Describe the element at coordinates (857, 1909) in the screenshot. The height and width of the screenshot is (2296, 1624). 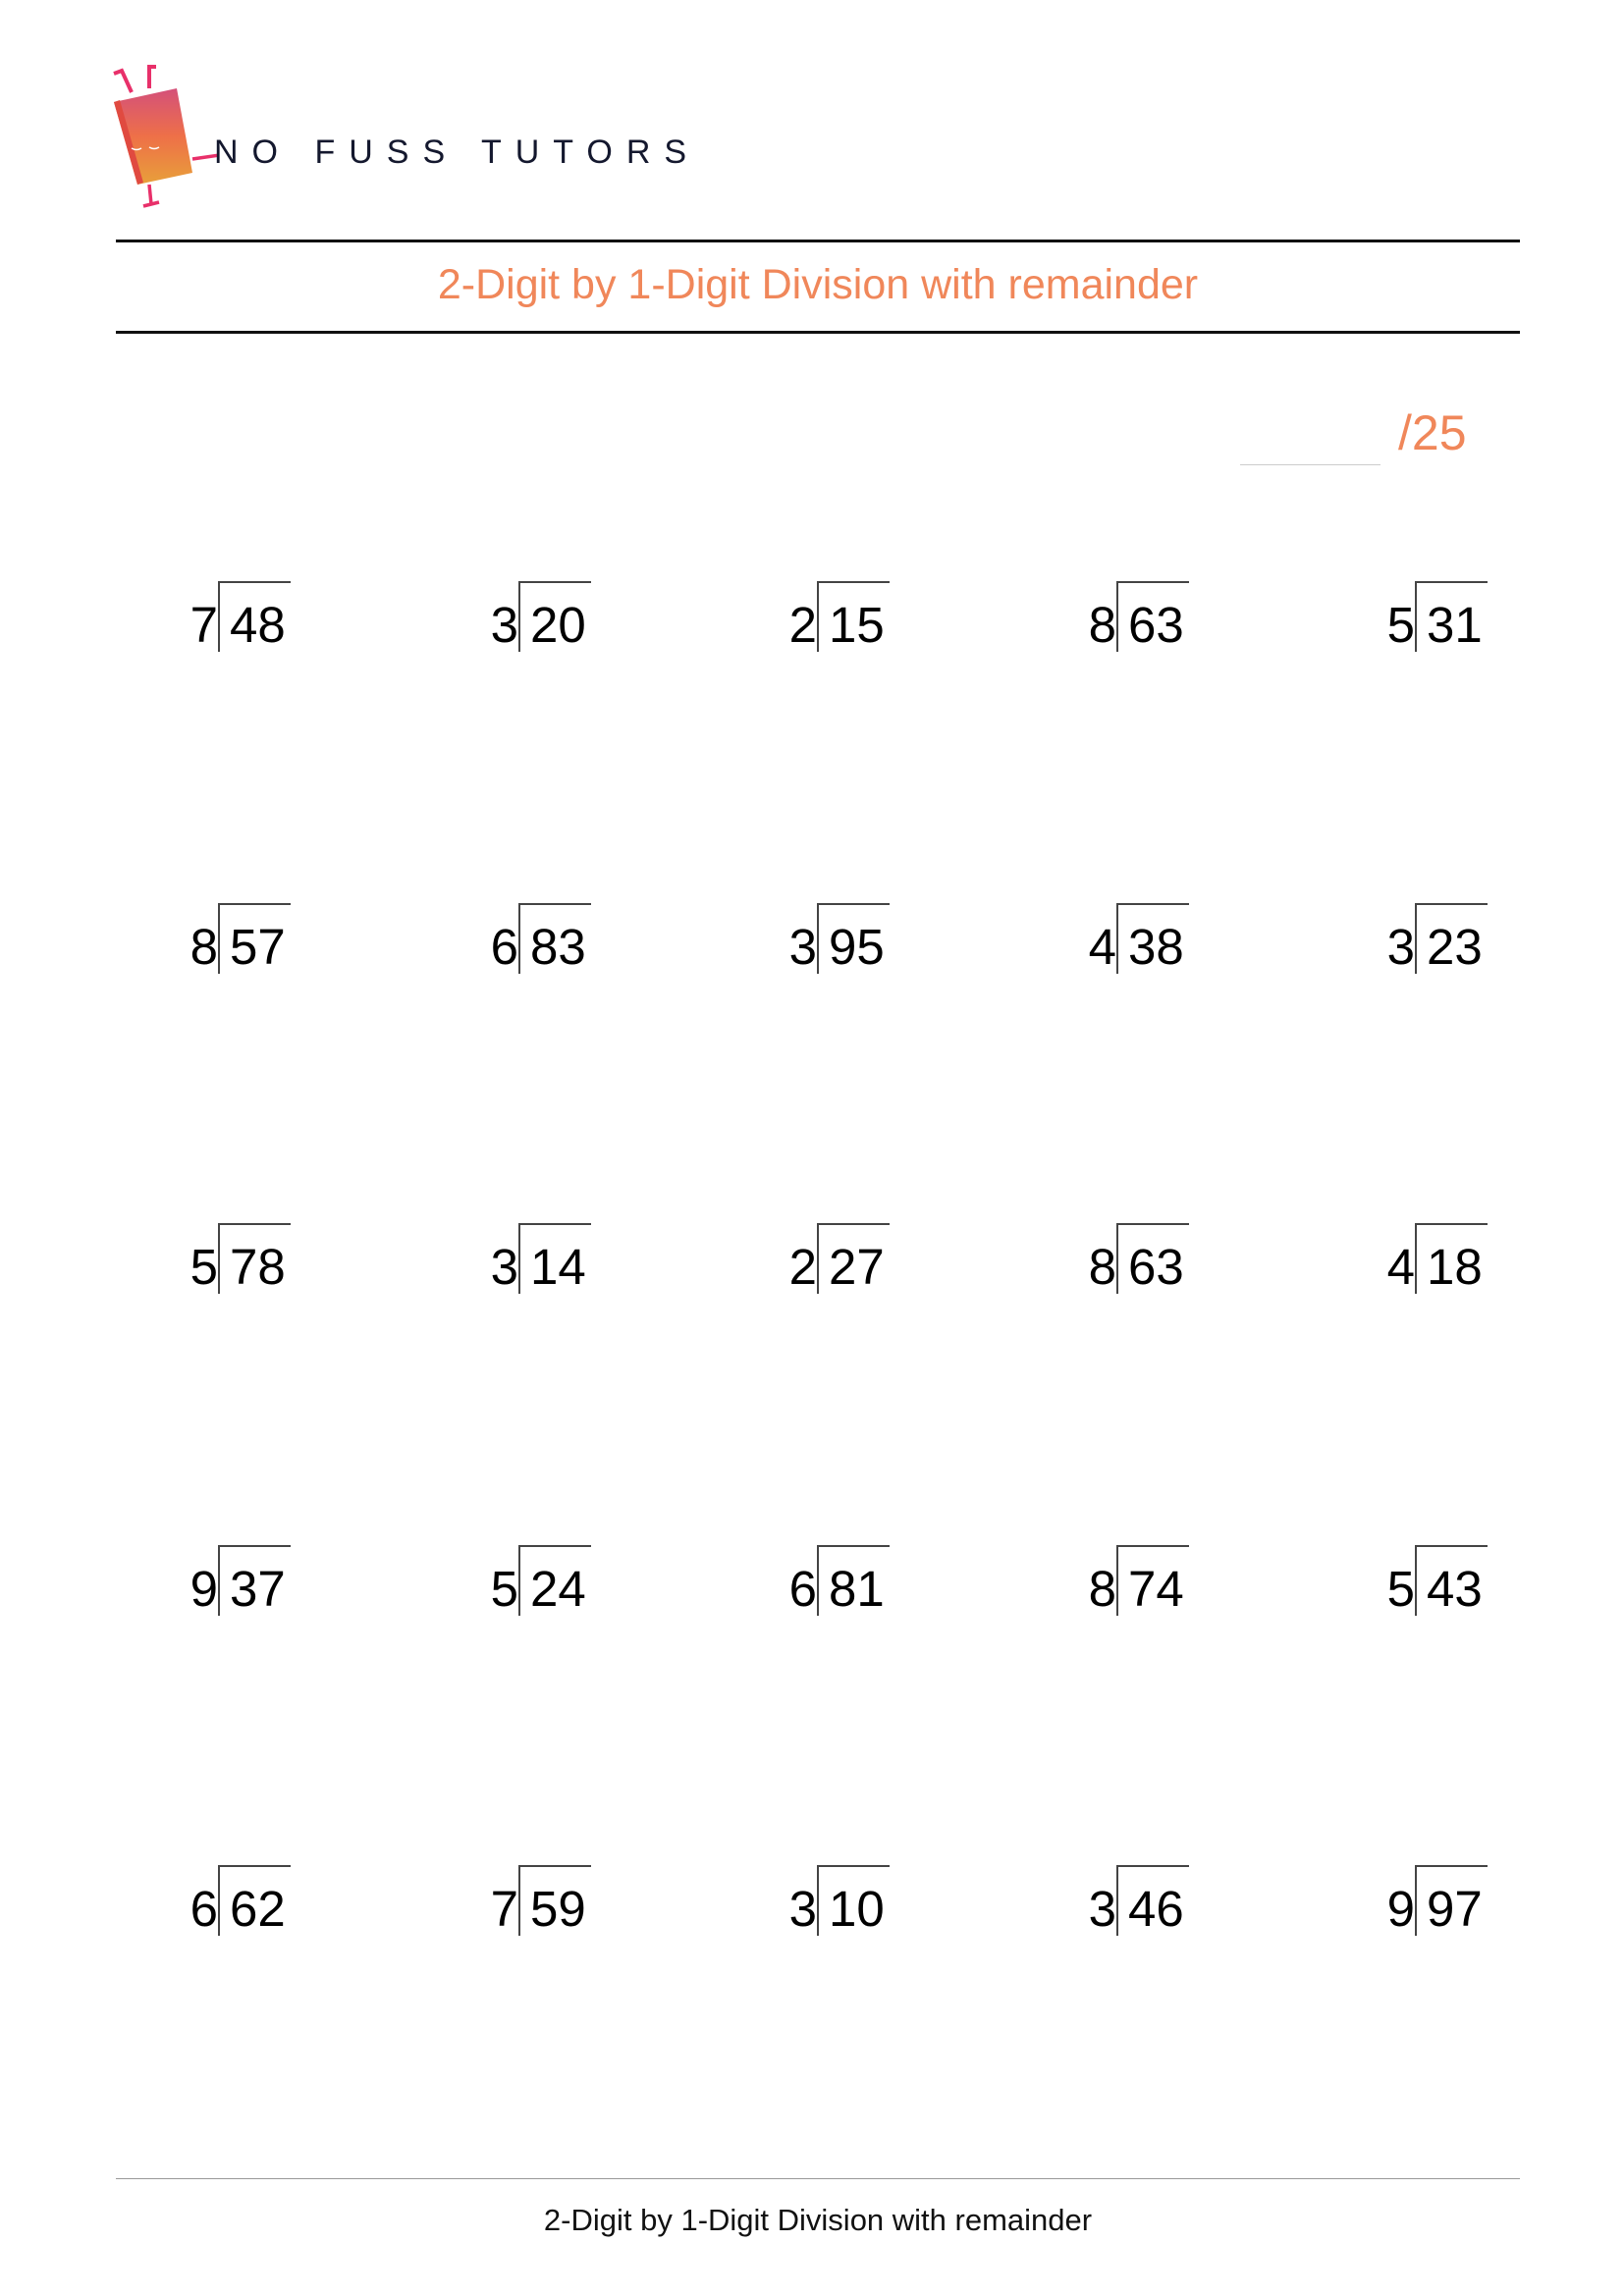
I see `dividend: 10` at that location.